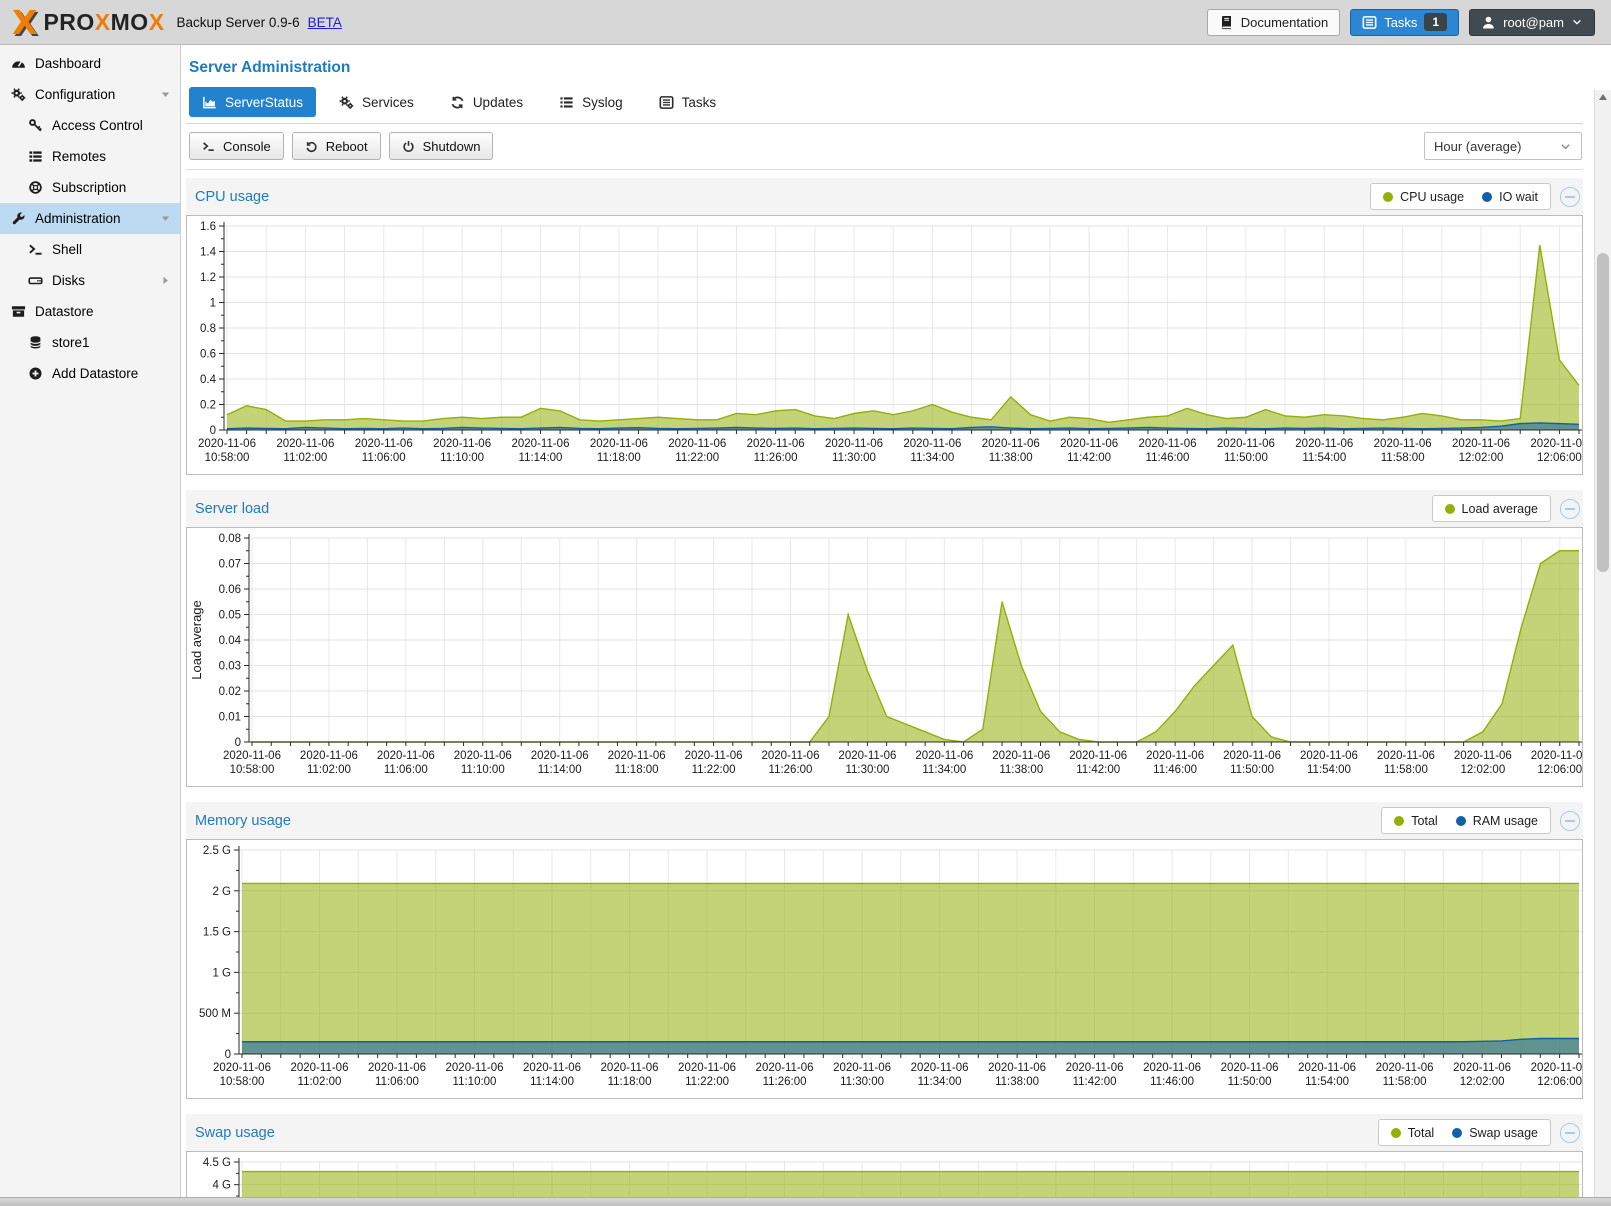 This screenshot has width=1611, height=1206. I want to click on svg-text: 11:34:00, so click(932, 458).